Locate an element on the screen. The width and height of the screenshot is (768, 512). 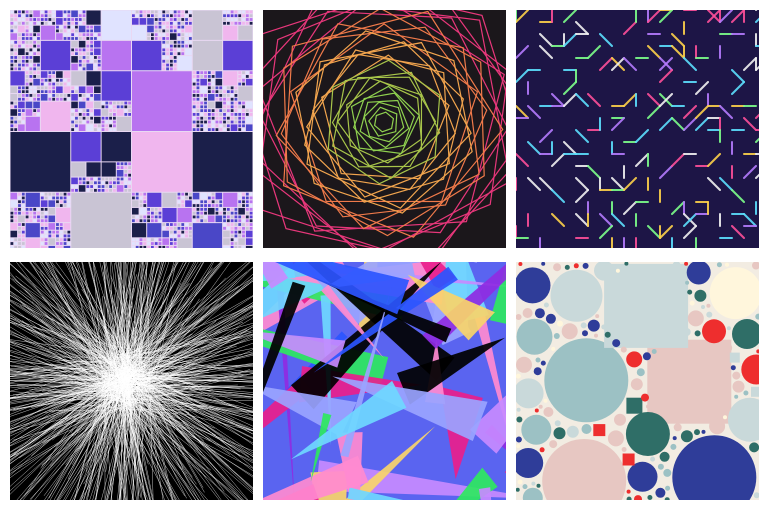
radial-lines-canvas is located at coordinates (131, 381).